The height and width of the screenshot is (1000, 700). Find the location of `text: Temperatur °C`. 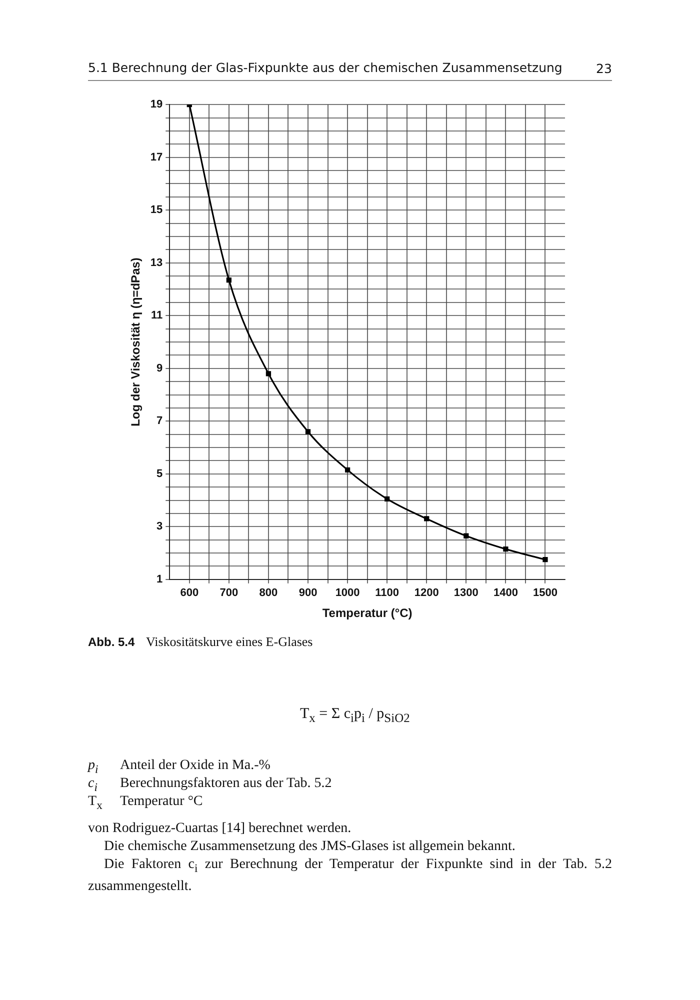

text: Temperatur °C is located at coordinates (161, 802).